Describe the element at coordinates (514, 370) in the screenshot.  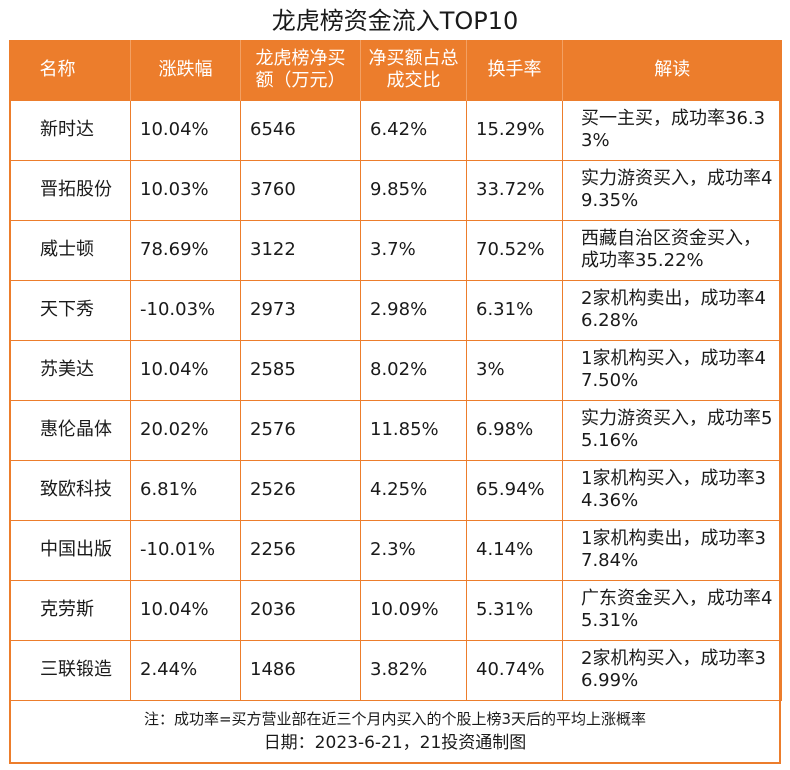
I see `cell-turnover: 3%` at that location.